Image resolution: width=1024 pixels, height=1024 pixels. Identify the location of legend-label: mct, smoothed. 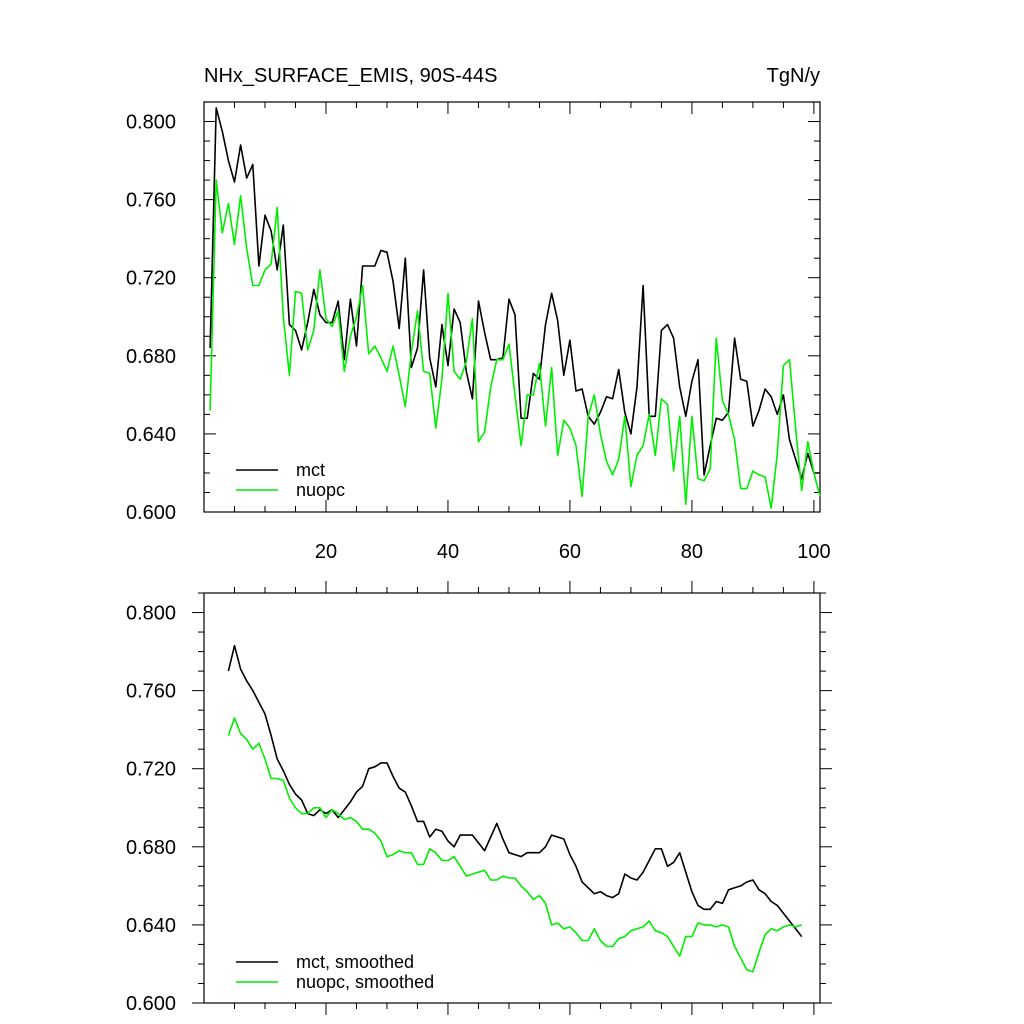
(355, 962).